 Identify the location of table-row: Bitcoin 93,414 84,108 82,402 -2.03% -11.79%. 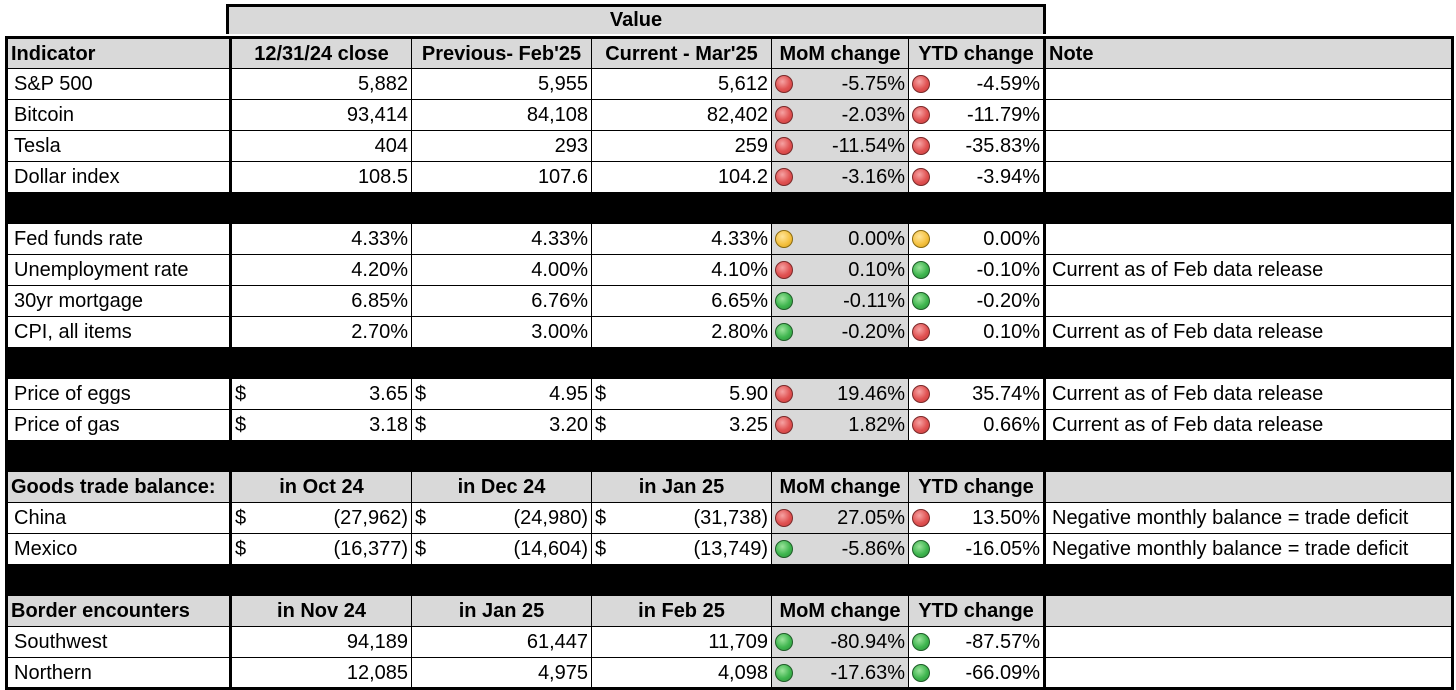
(729, 115).